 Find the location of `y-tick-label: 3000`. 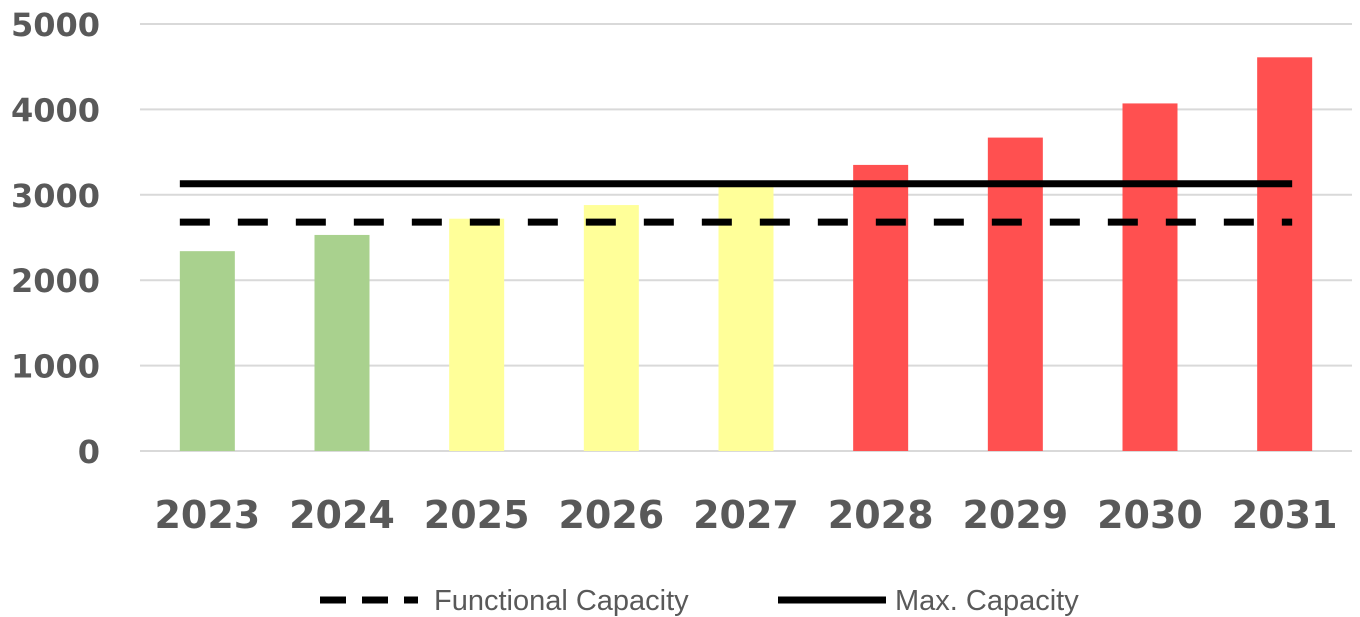

y-tick-label: 3000 is located at coordinates (55, 196).